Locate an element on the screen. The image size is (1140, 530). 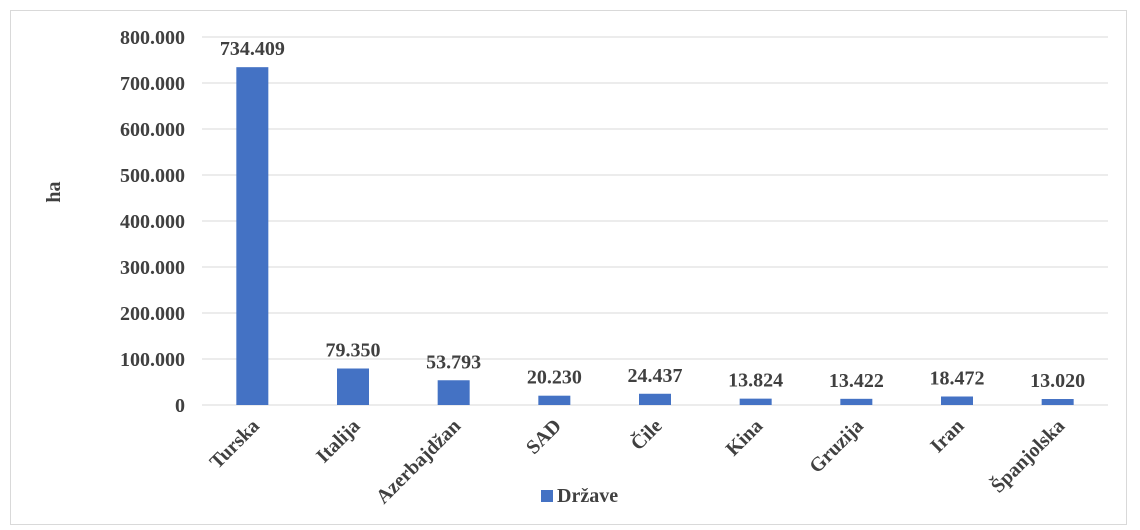
x-category-label: Španjolska is located at coordinates (1027, 456).